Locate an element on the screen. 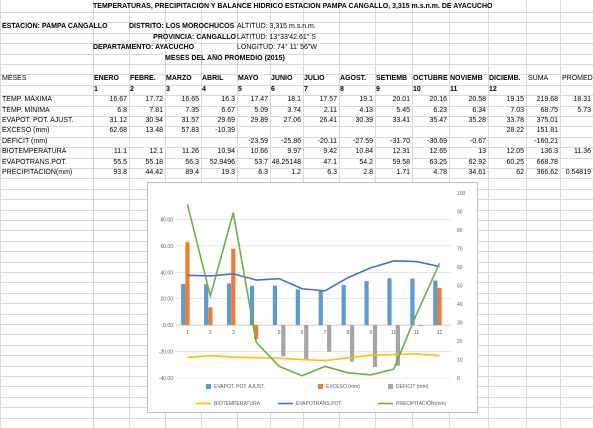  data-cell: 16.65 is located at coordinates (190, 99).